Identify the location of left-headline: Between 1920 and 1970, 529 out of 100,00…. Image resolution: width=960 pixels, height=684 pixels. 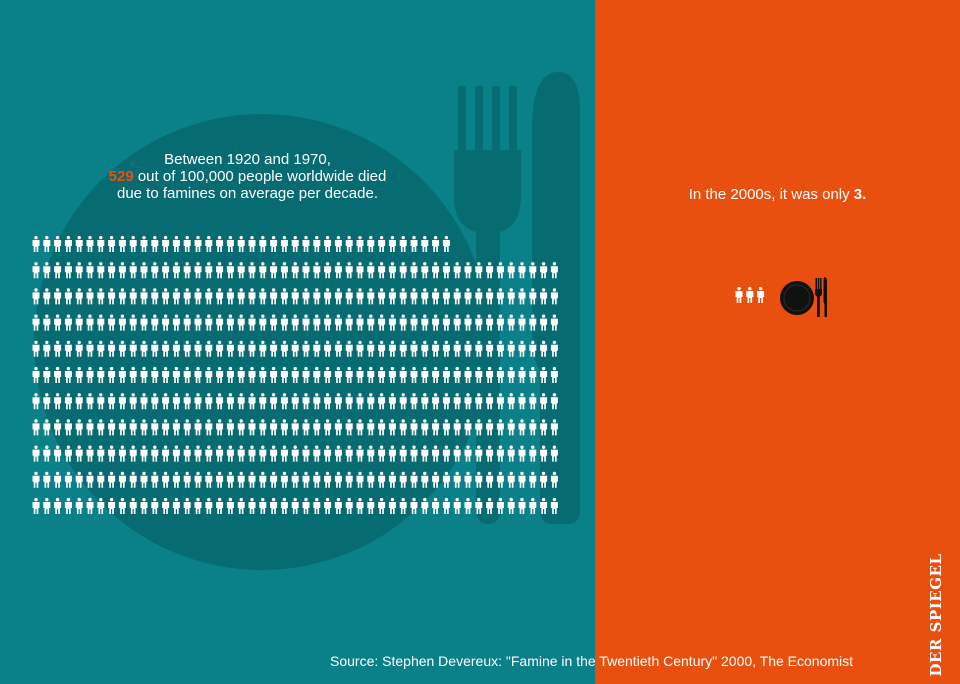
(247, 176).